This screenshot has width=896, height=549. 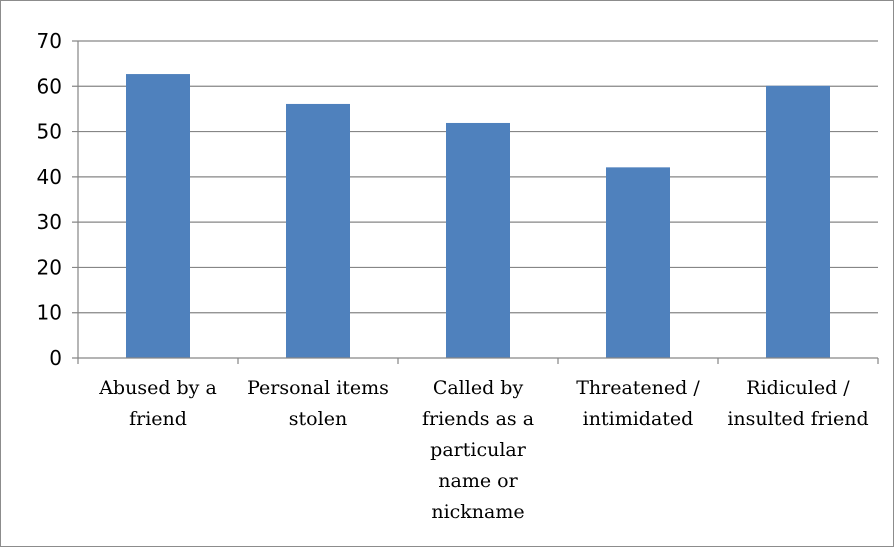 What do you see at coordinates (49, 132) in the screenshot?
I see `y-tick-label: 50` at bounding box center [49, 132].